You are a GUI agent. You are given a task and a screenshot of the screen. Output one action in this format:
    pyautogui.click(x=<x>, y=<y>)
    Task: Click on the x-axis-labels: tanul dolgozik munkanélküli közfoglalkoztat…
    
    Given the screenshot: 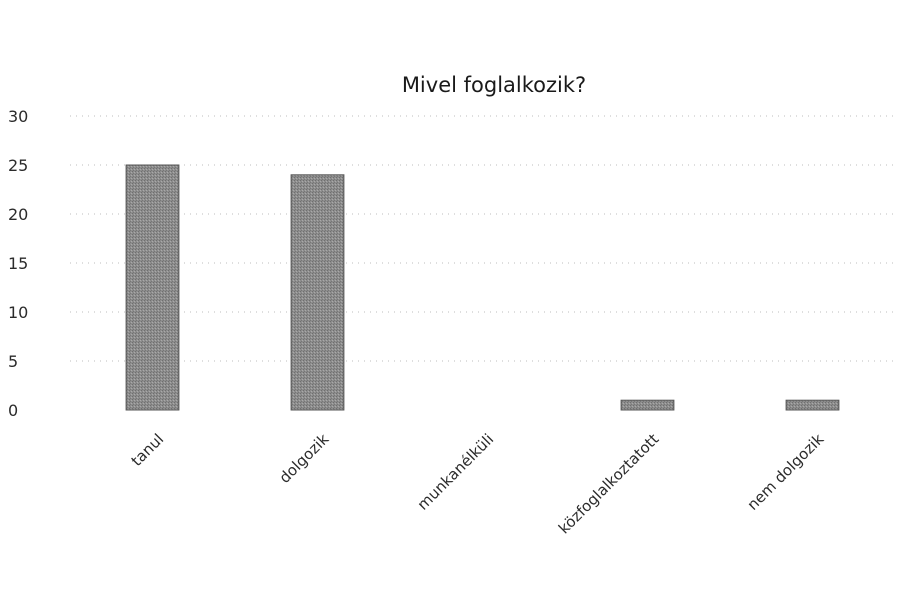 What is the action you would take?
    pyautogui.click(x=478, y=484)
    